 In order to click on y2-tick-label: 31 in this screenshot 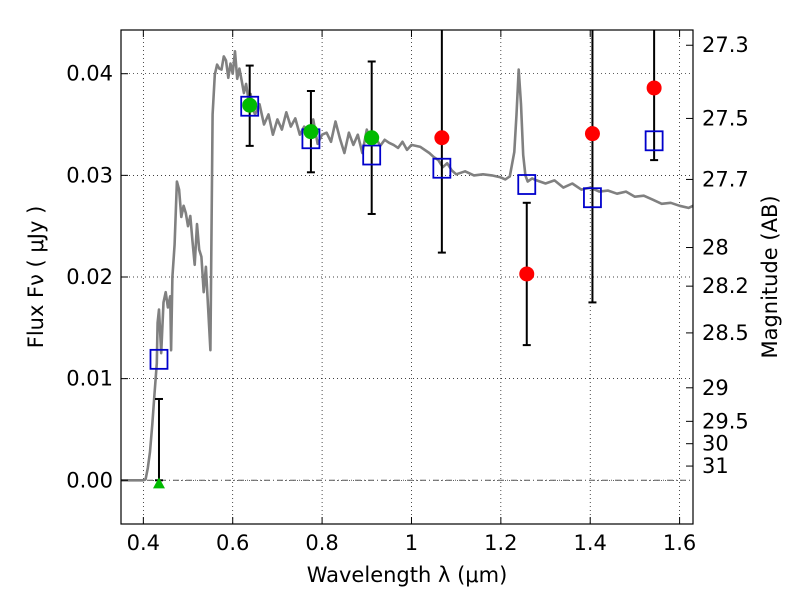, I will do `click(715, 466)`.